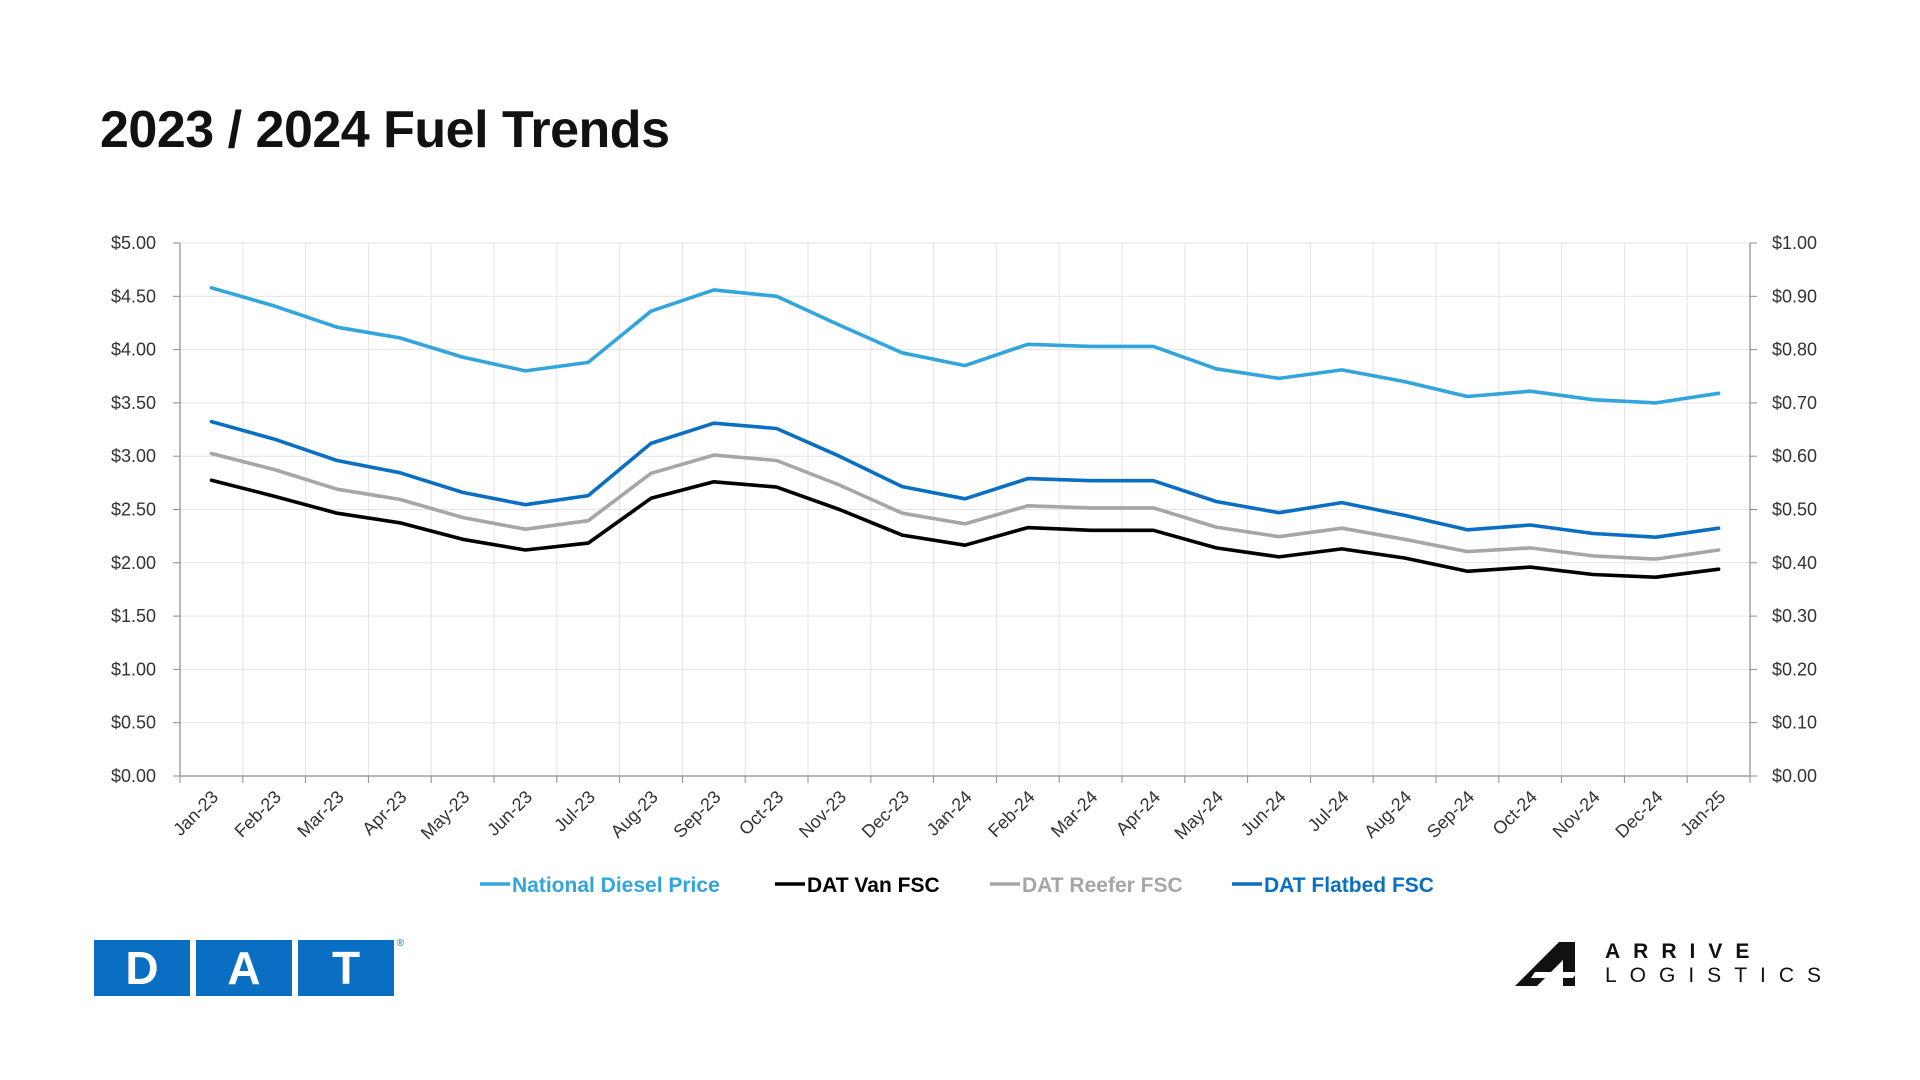 Image resolution: width=1920 pixels, height=1080 pixels. What do you see at coordinates (445, 815) in the screenshot?
I see `x-tick-label: May-23` at bounding box center [445, 815].